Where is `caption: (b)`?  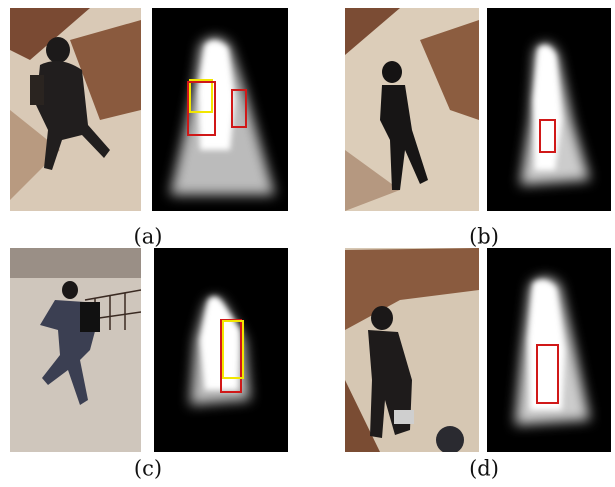
caption: (b) is located at coordinates (484, 237).